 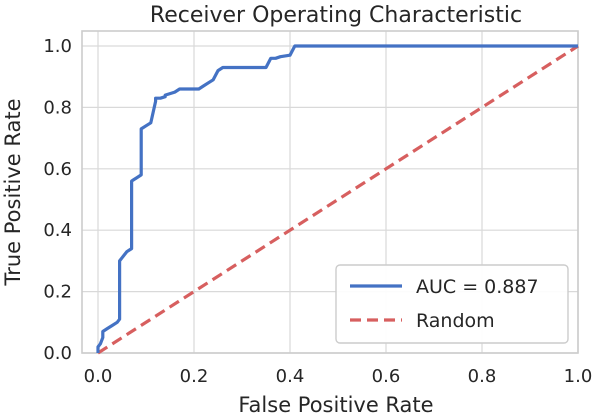 What do you see at coordinates (477, 287) in the screenshot?
I see `legend-label-auc: AUC = 0.887` at bounding box center [477, 287].